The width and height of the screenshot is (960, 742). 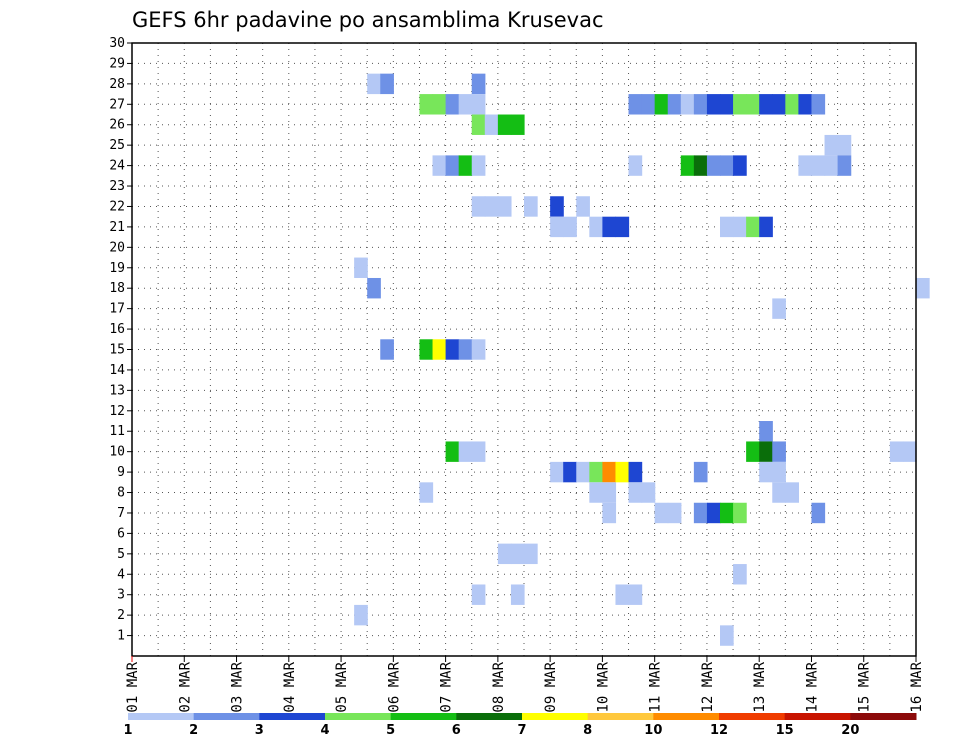 I want to click on legend-label: 20, so click(x=850, y=730).